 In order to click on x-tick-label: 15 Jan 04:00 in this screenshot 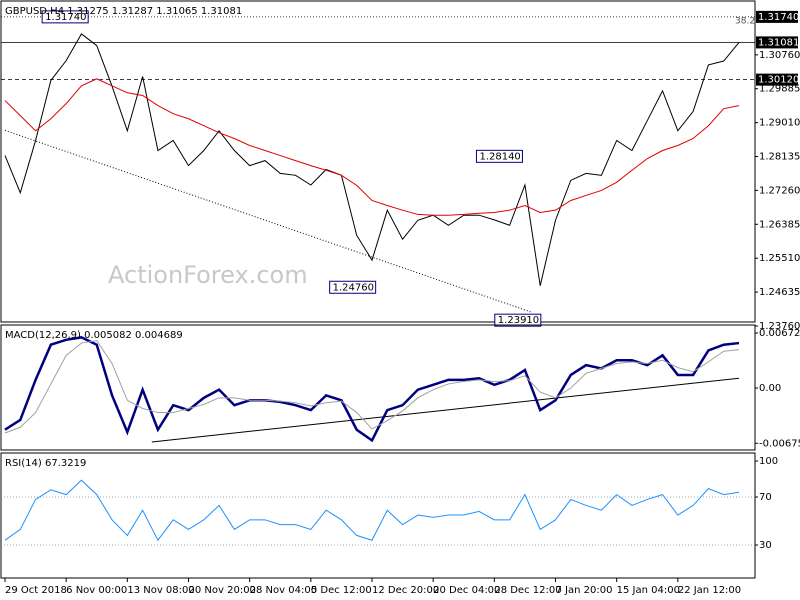, I will do `click(648, 590)`.